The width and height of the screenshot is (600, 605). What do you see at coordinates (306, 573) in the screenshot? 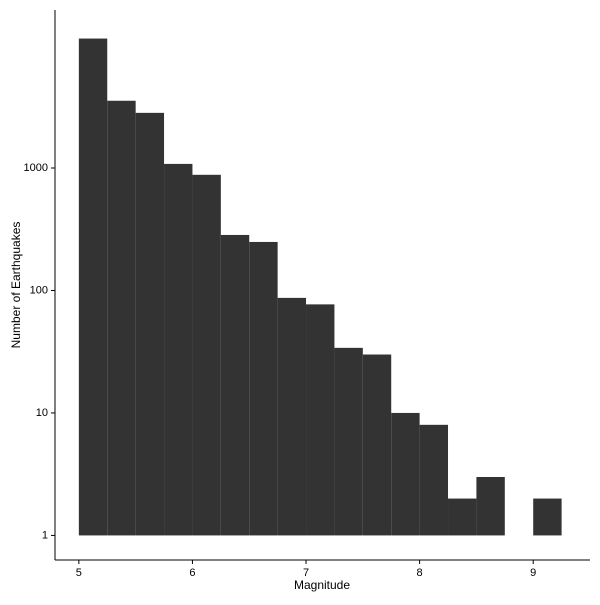
I see `x-tick-label: 7` at bounding box center [306, 573].